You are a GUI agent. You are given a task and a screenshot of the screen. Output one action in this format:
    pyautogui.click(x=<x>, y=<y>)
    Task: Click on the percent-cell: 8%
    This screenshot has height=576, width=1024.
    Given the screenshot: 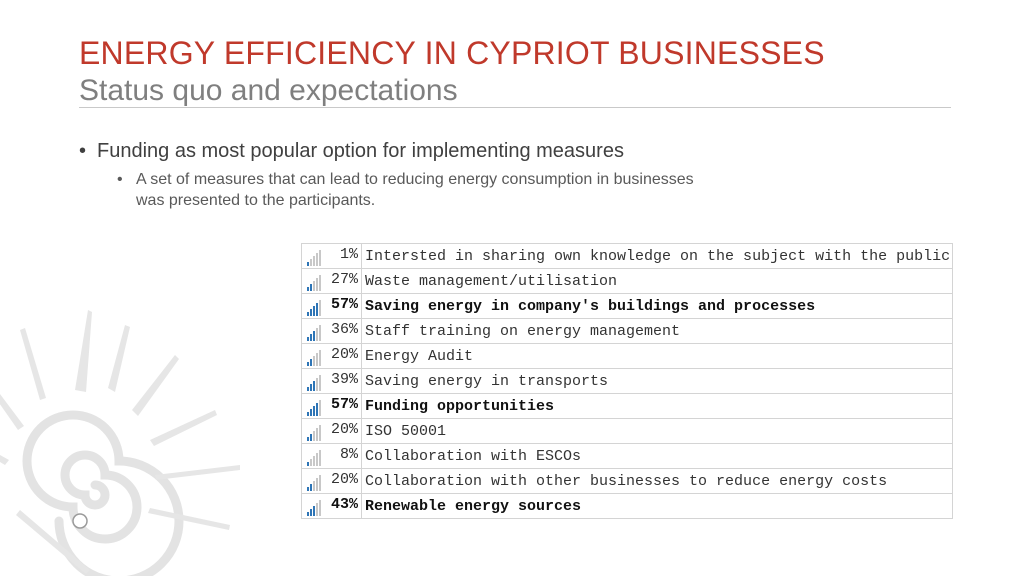 What is the action you would take?
    pyautogui.click(x=331, y=456)
    